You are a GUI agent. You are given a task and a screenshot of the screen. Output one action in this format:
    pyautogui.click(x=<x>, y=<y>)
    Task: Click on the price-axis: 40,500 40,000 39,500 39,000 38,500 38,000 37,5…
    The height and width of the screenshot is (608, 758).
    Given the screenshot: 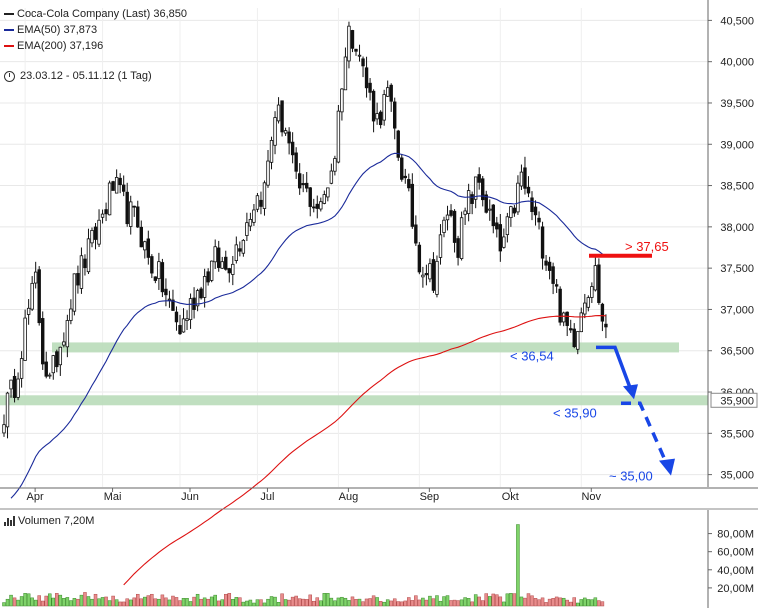 What is the action you would take?
    pyautogui.click(x=732, y=243)
    